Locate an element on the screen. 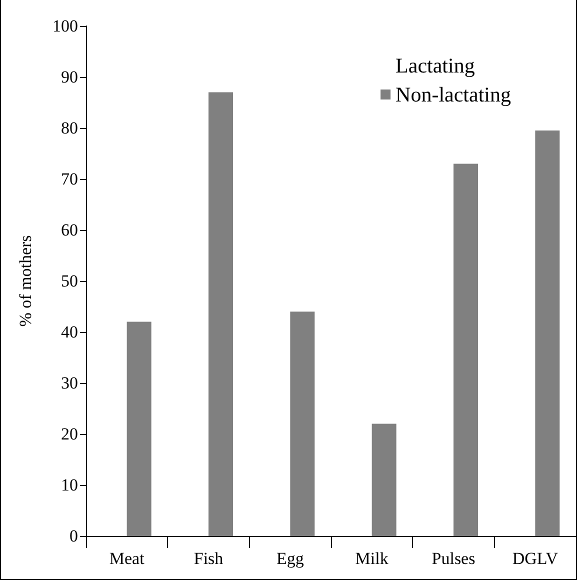 This screenshot has height=580, width=577. y-tick-label: 60 is located at coordinates (69, 230).